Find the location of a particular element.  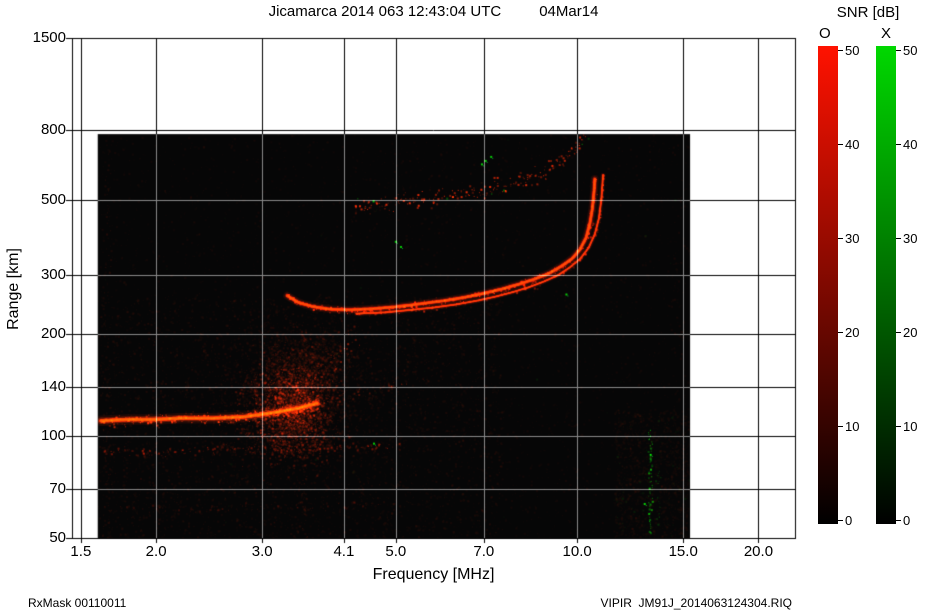

y-tick-label: 70 is located at coordinates (57, 488).